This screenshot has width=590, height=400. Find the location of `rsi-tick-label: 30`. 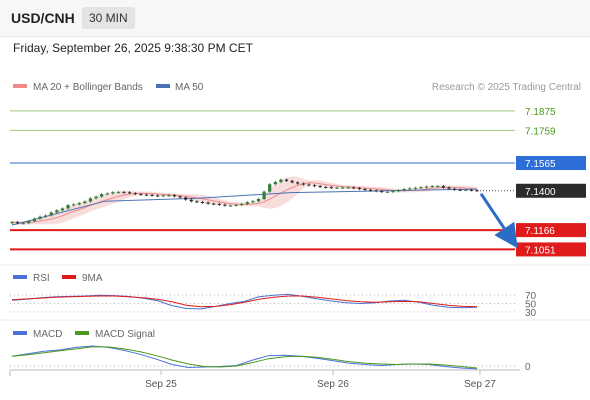

rsi-tick-label: 30 is located at coordinates (531, 313).